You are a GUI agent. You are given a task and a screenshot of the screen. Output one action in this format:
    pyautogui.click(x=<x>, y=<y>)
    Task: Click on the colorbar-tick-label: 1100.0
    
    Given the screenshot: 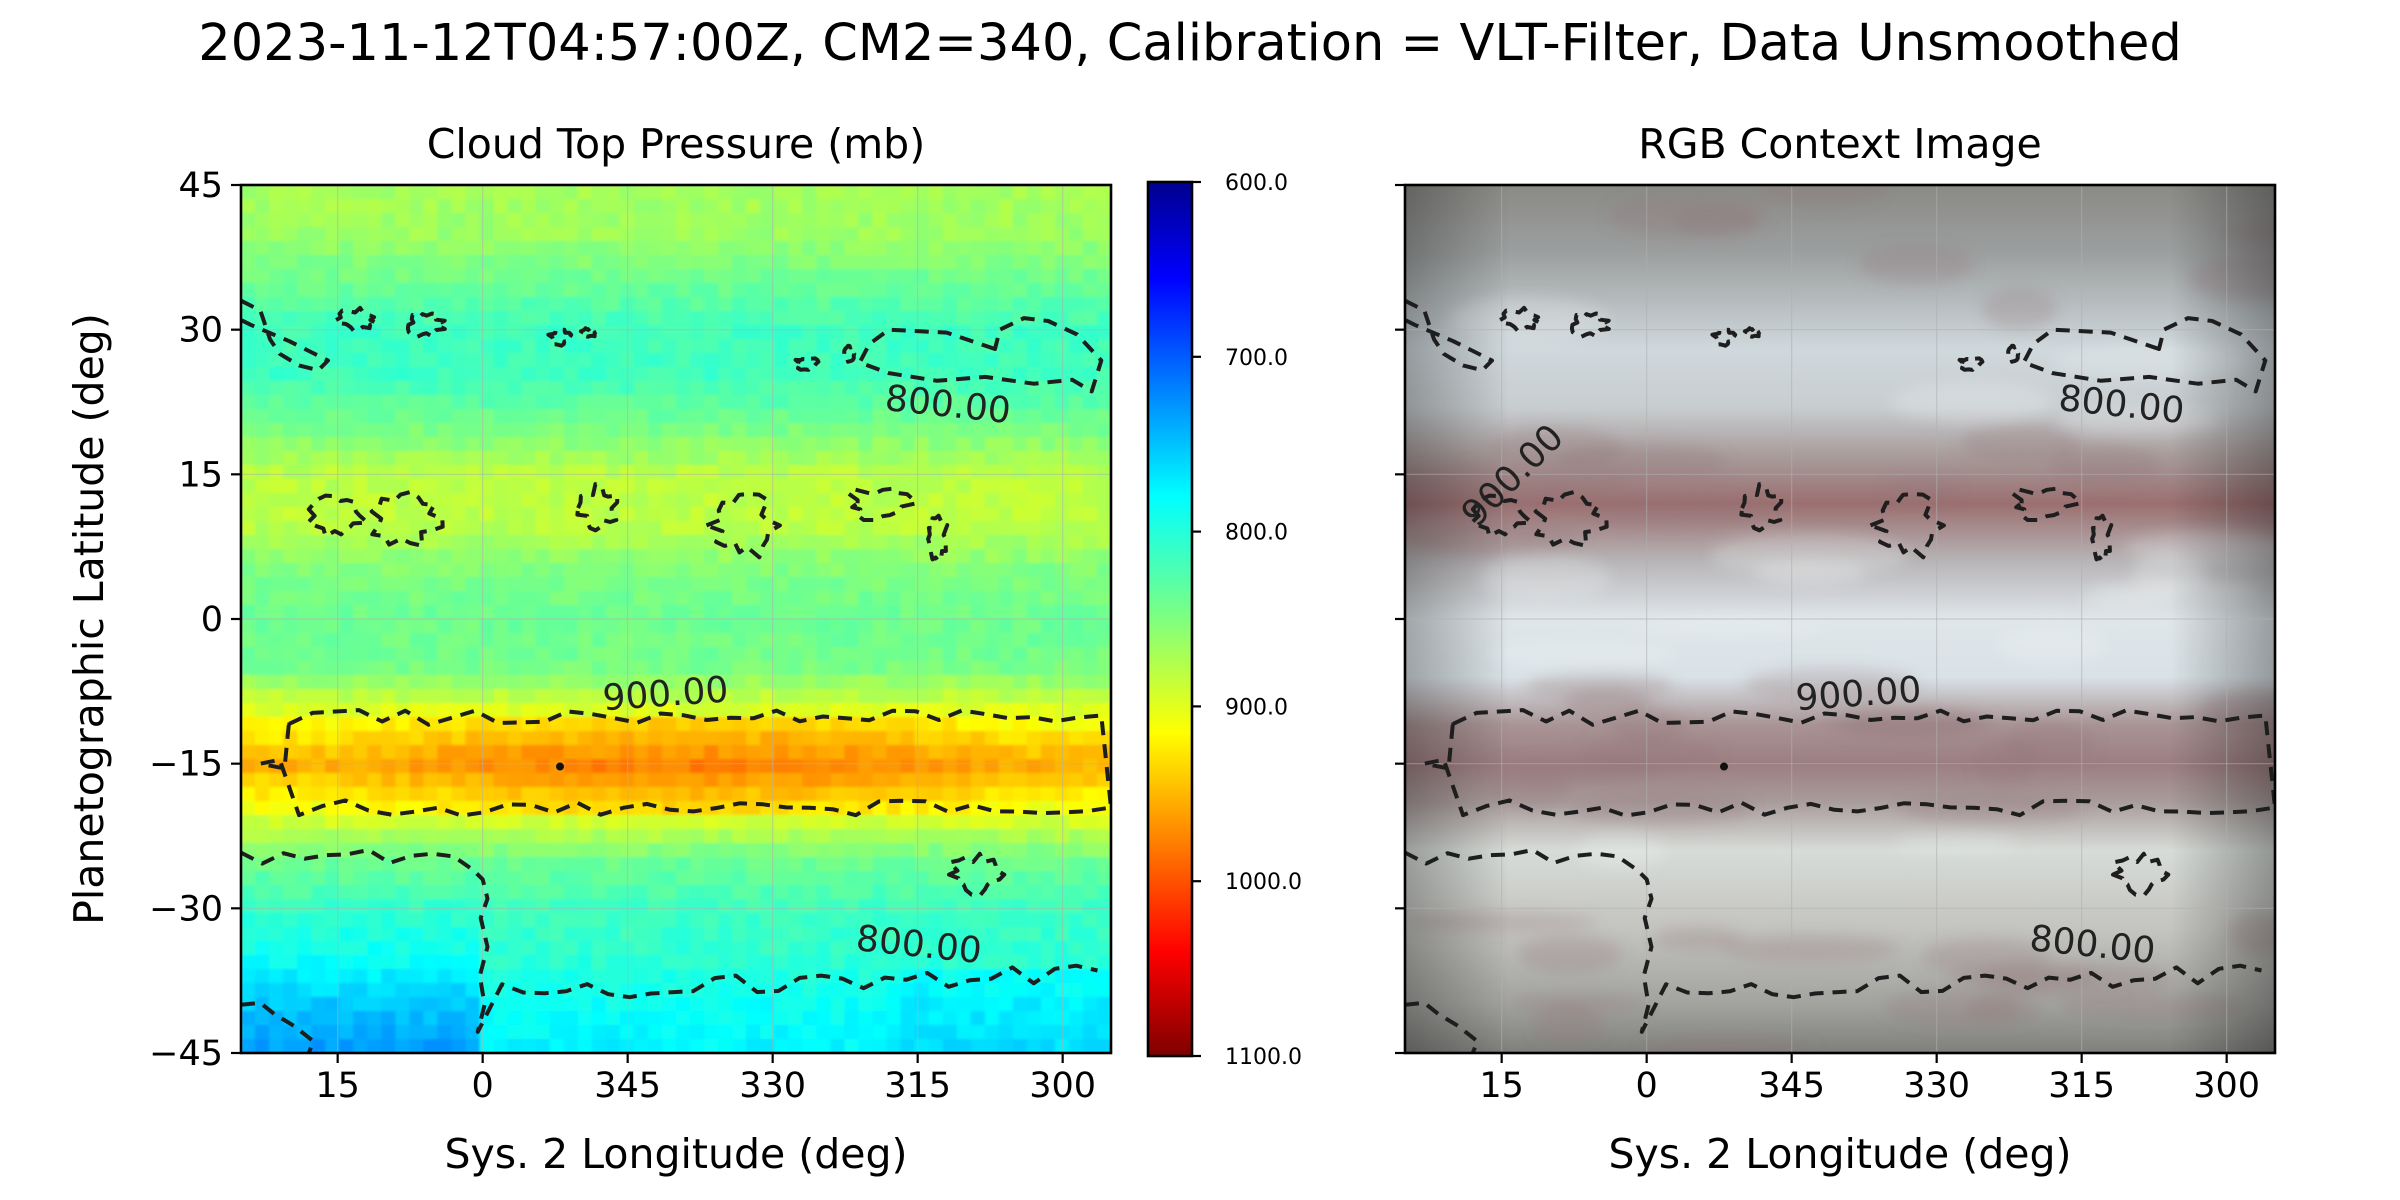 What is the action you would take?
    pyautogui.click(x=1263, y=1057)
    